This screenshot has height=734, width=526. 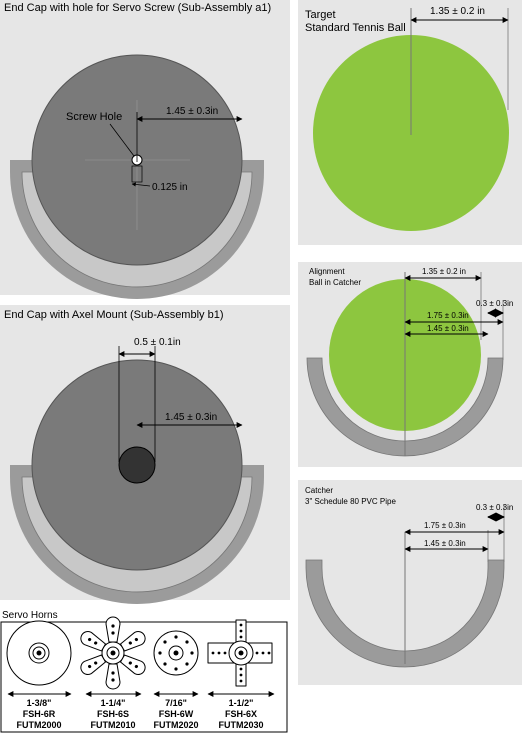 What do you see at coordinates (113, 703) in the screenshot?
I see `horn2-size: 1-1/4"` at bounding box center [113, 703].